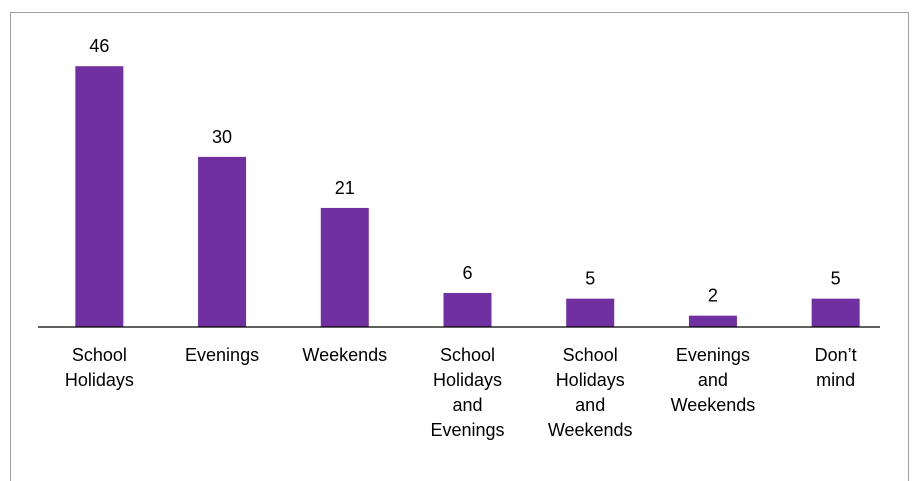  I want to click on x-tick-label: School Holidays, so click(99, 367).